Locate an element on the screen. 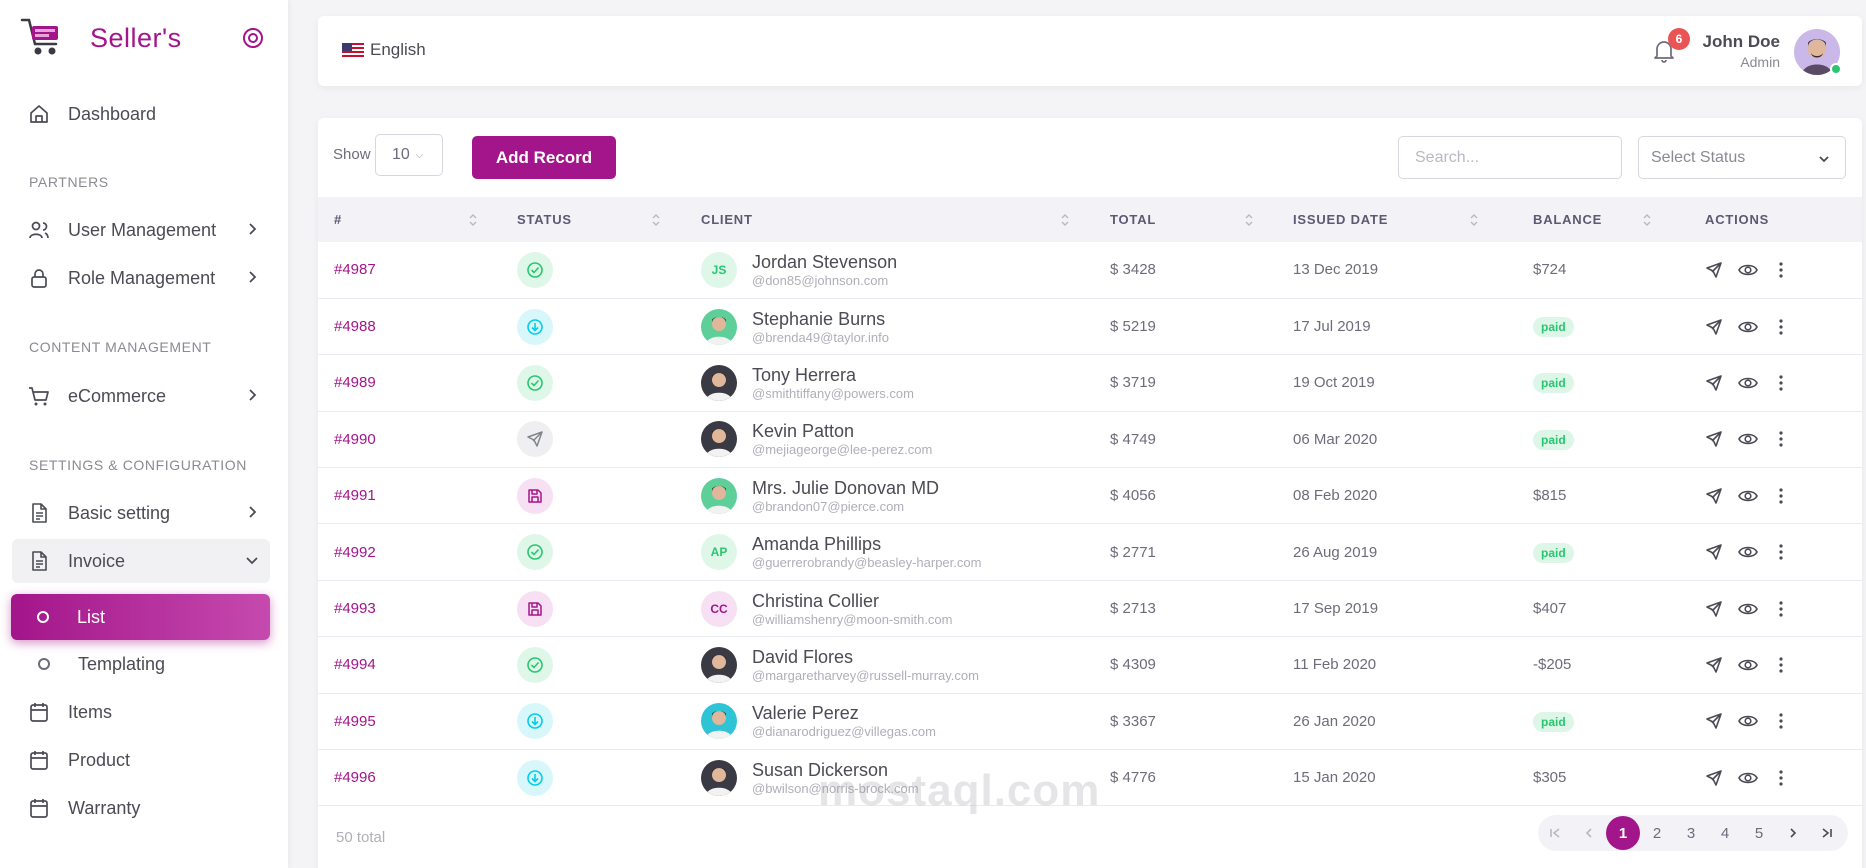 This screenshot has height=868, width=1866. page-button: 1 is located at coordinates (1623, 833).